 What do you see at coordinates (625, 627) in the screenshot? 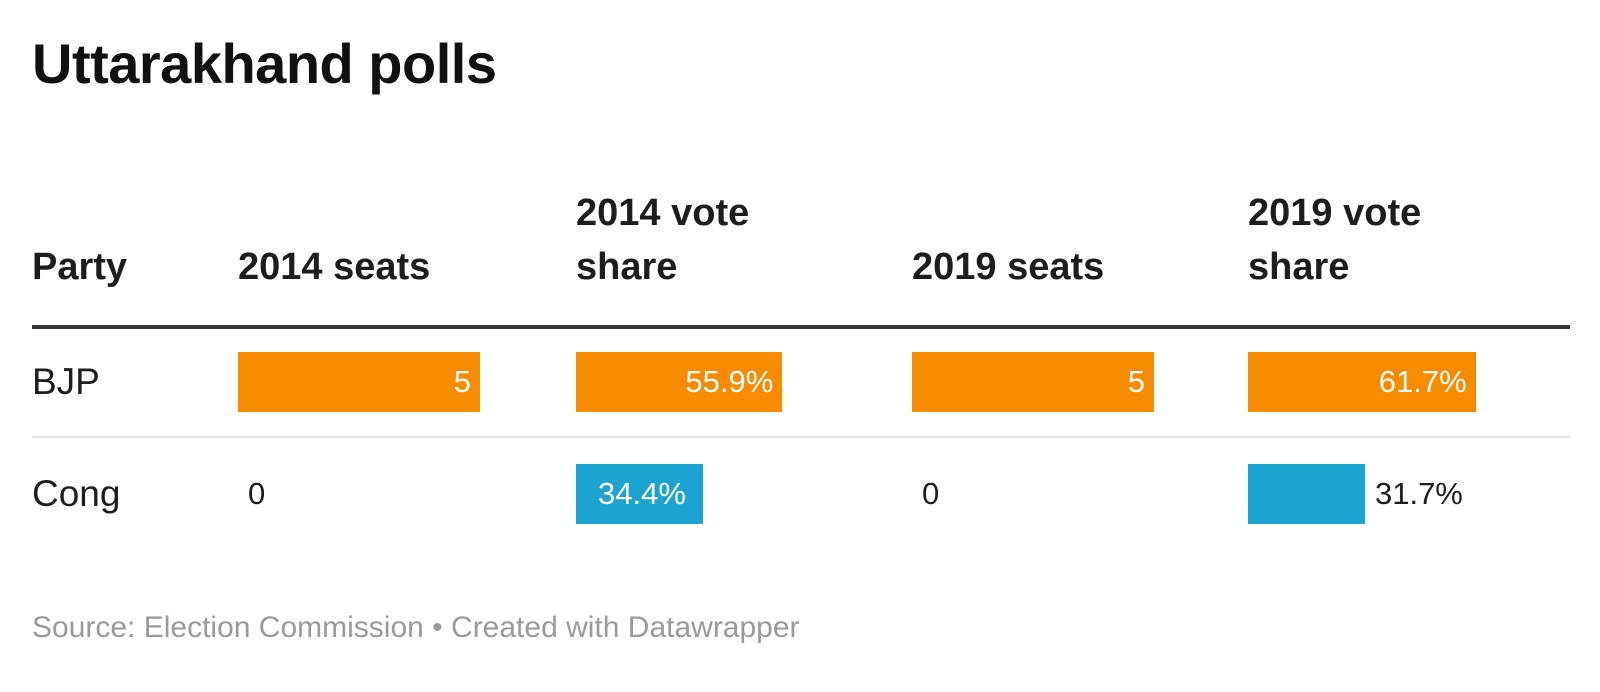
I see `footer-credit: Created with Datawrapper` at bounding box center [625, 627].